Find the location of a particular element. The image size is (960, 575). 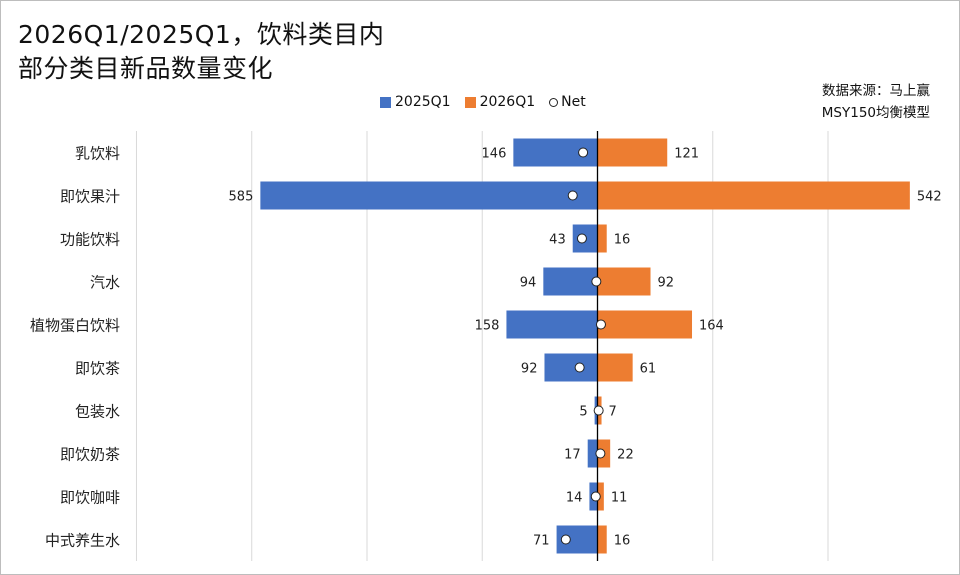

data-label-2025q1: 92 is located at coordinates (529, 369).